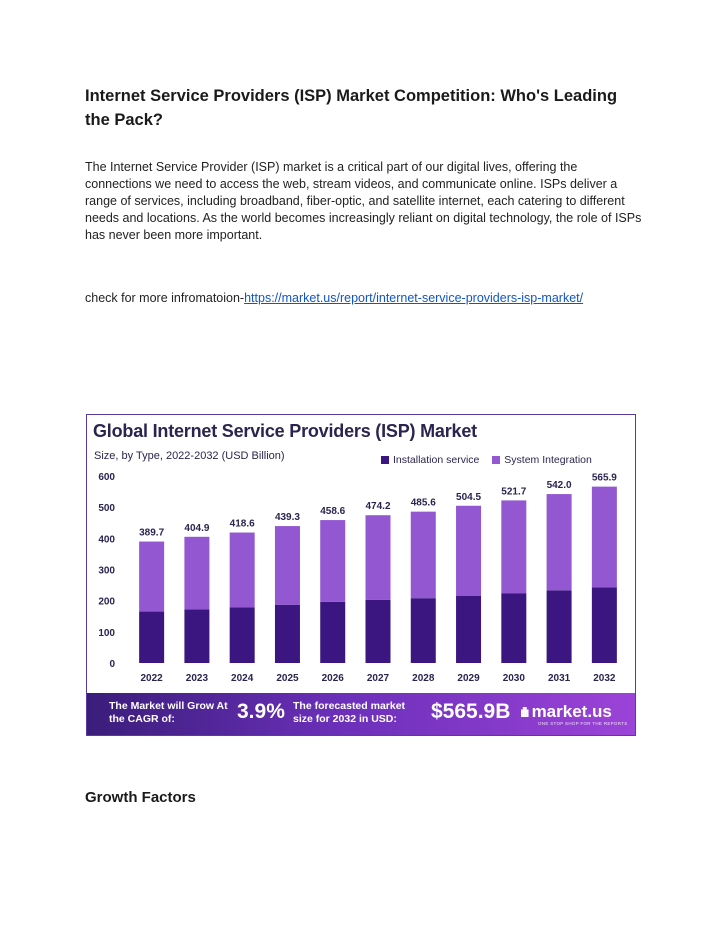  I want to click on x-tick-label: 2026, so click(333, 678).